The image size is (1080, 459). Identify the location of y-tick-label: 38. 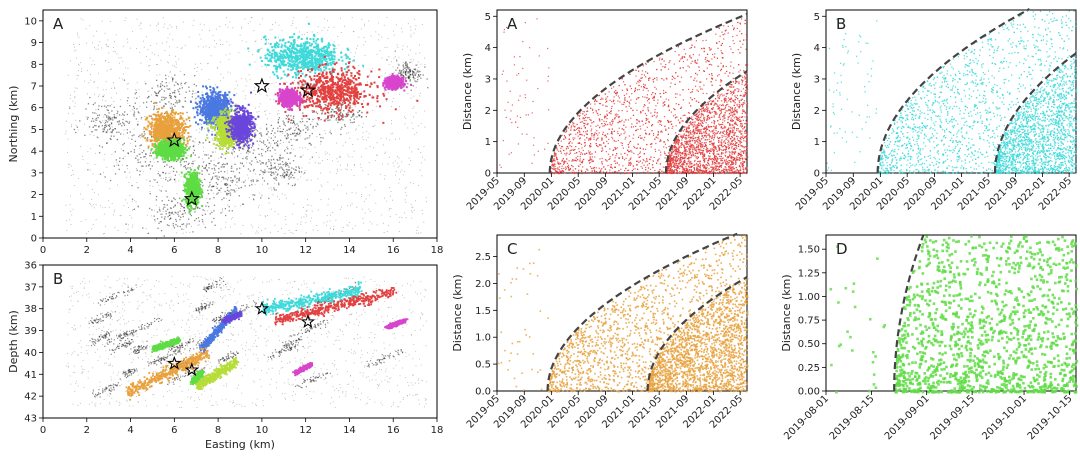
(30, 309).